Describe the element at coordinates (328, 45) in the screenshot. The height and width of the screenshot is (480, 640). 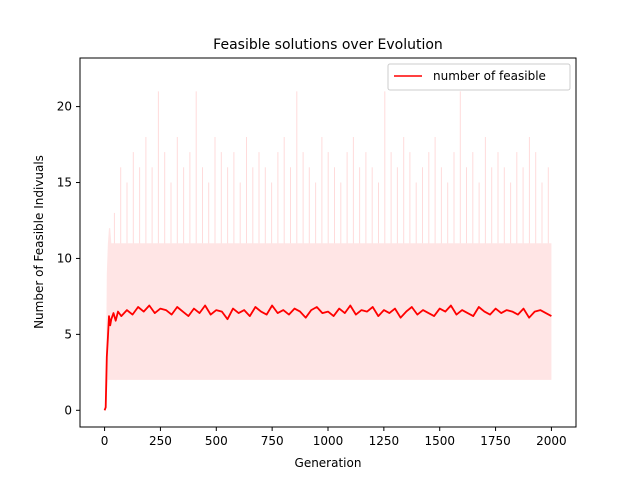
I see `chart-title: Feasible solutions over Evolution` at that location.